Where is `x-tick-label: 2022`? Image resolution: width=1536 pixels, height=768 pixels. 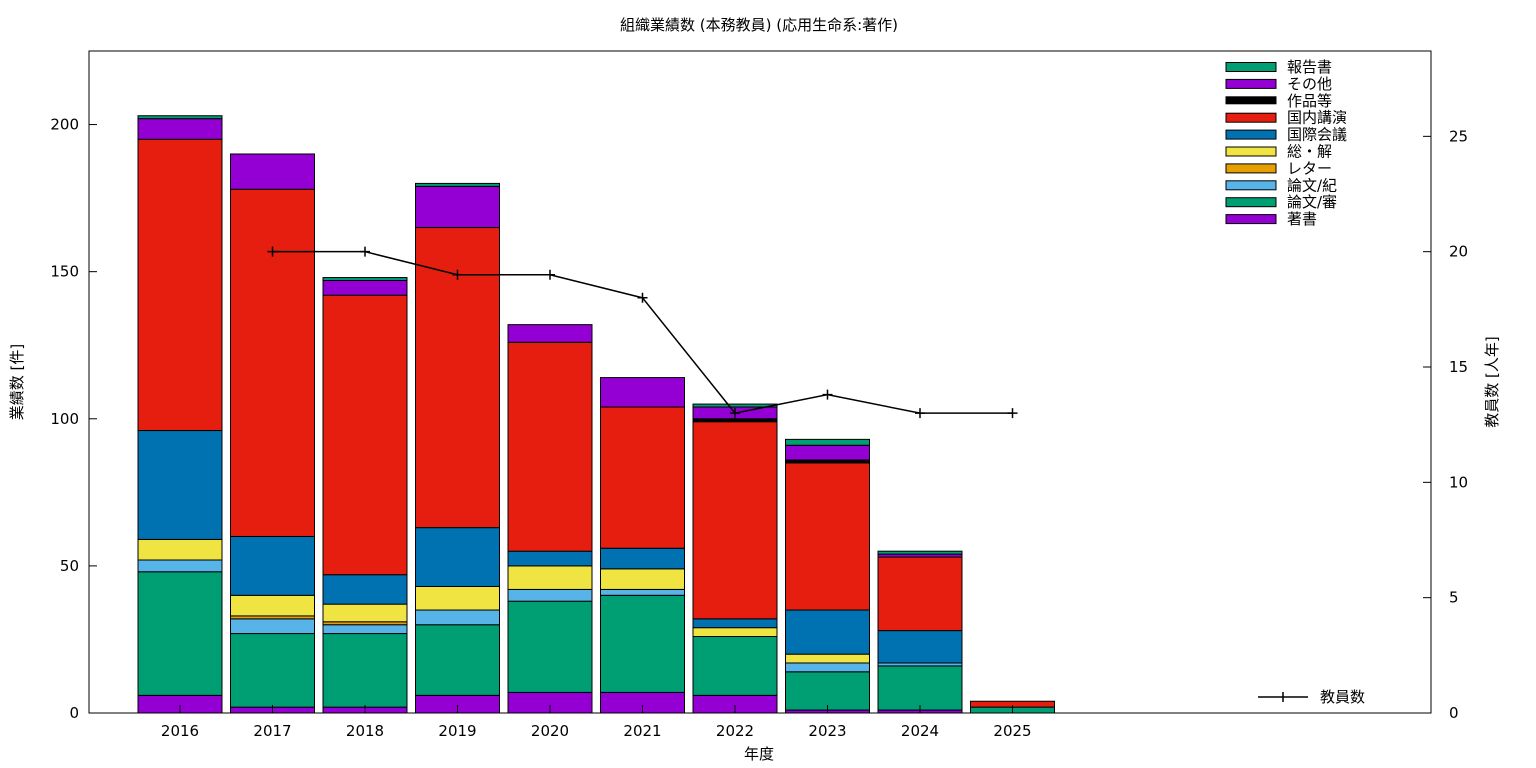
x-tick-label: 2022 is located at coordinates (735, 731).